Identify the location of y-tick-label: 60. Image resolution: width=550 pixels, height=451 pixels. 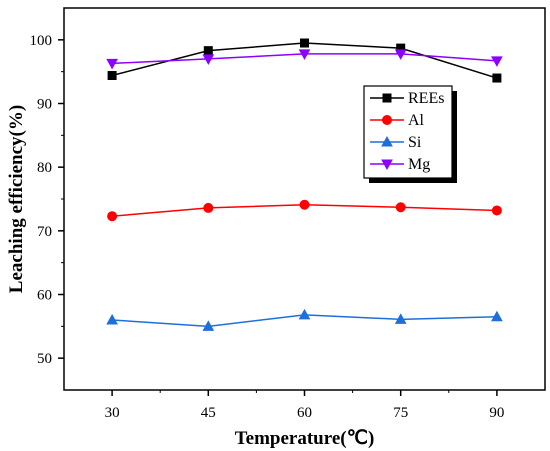
(44, 296).